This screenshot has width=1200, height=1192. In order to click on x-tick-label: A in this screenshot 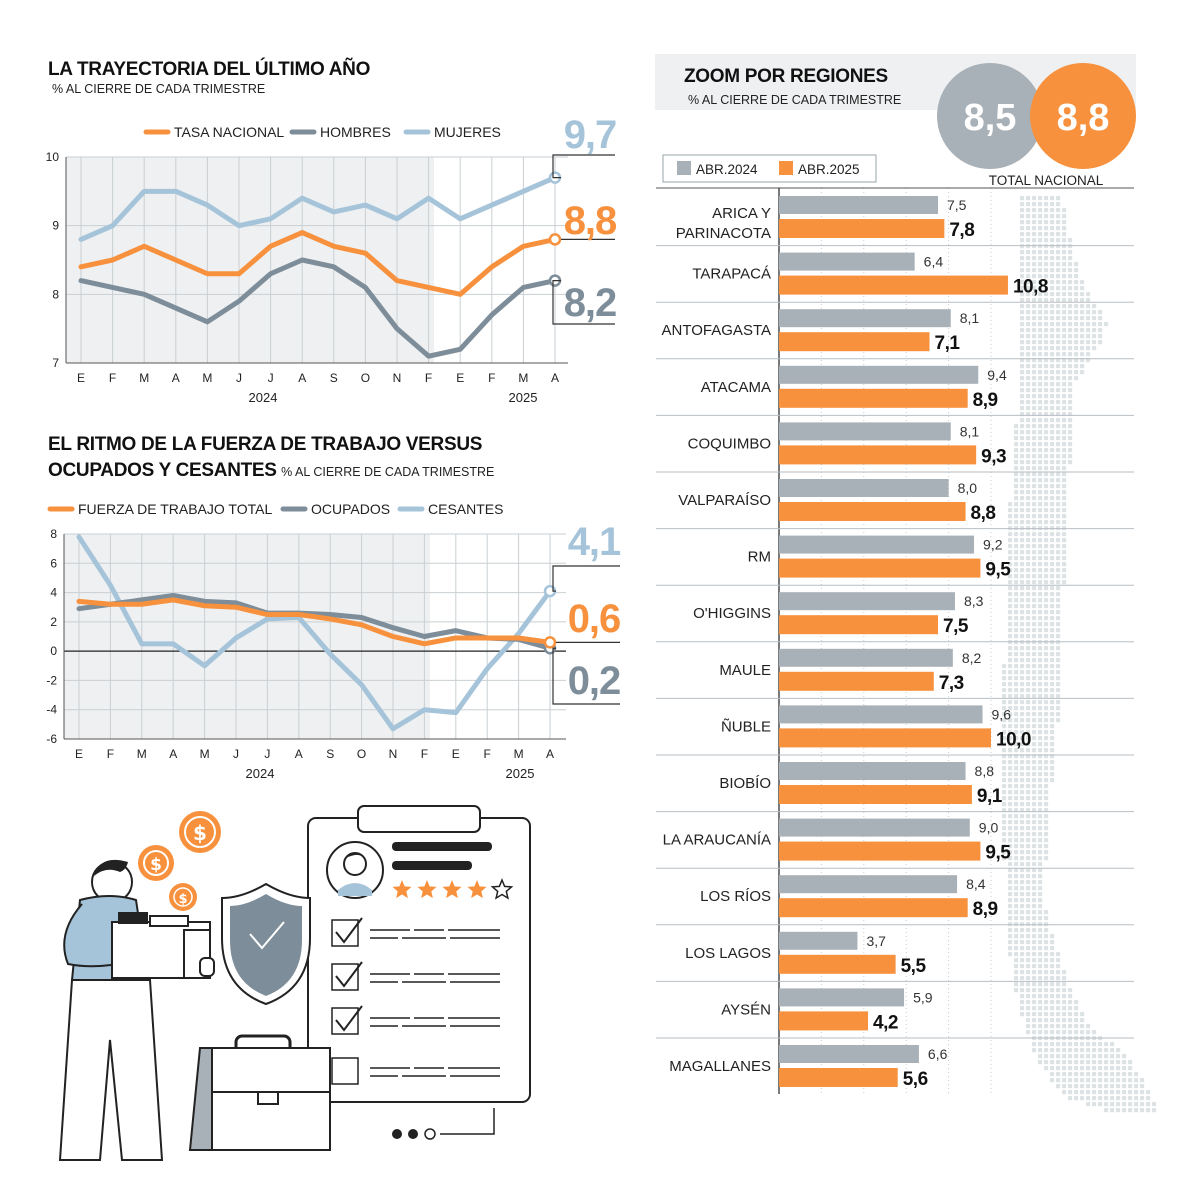, I will do `click(173, 754)`.